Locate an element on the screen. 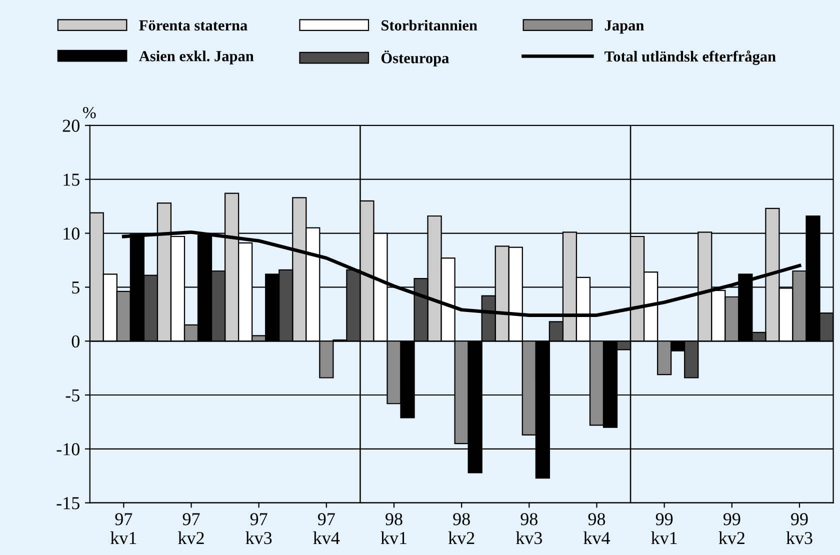 This screenshot has width=840, height=555. x-tick-label: 99 kv3 is located at coordinates (799, 528).